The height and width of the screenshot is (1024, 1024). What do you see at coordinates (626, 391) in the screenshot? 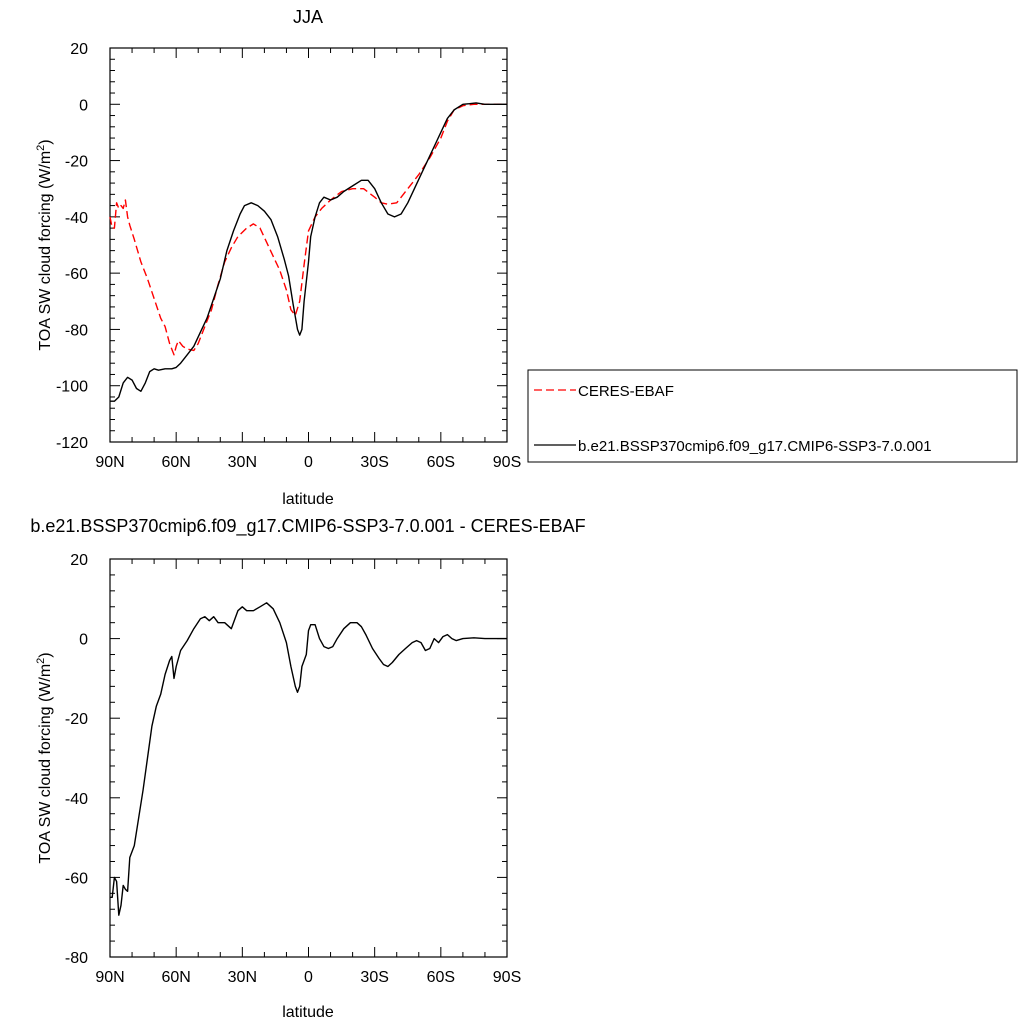
I see `legend-label-ceres-ebaf: CERES-EBAF` at bounding box center [626, 391].